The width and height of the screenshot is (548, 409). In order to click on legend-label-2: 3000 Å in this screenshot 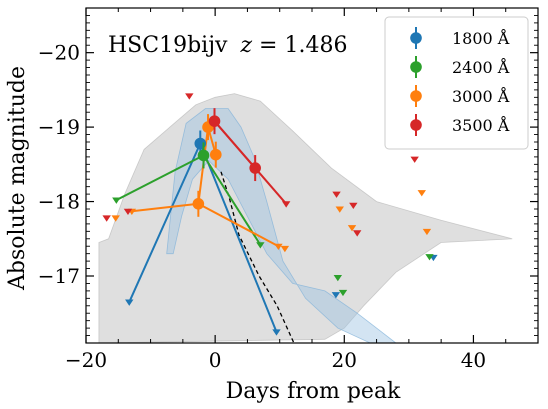, I will do `click(481, 96)`.